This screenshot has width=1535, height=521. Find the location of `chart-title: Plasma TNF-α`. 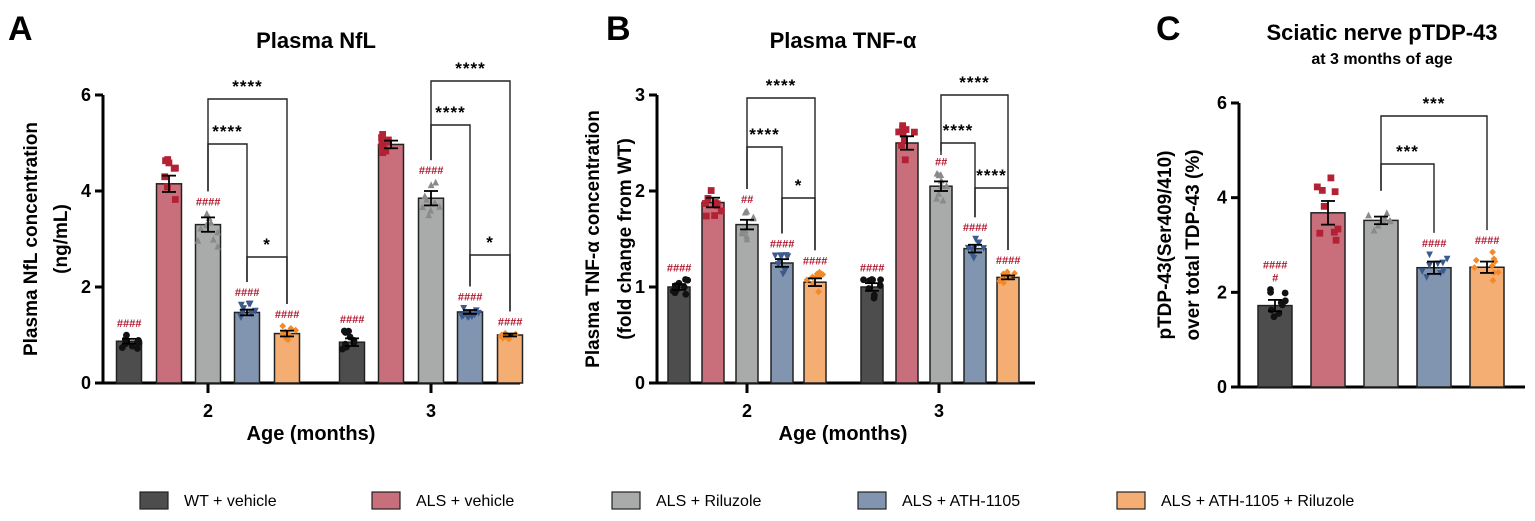

chart-title: Plasma TNF-α is located at coordinates (843, 40).